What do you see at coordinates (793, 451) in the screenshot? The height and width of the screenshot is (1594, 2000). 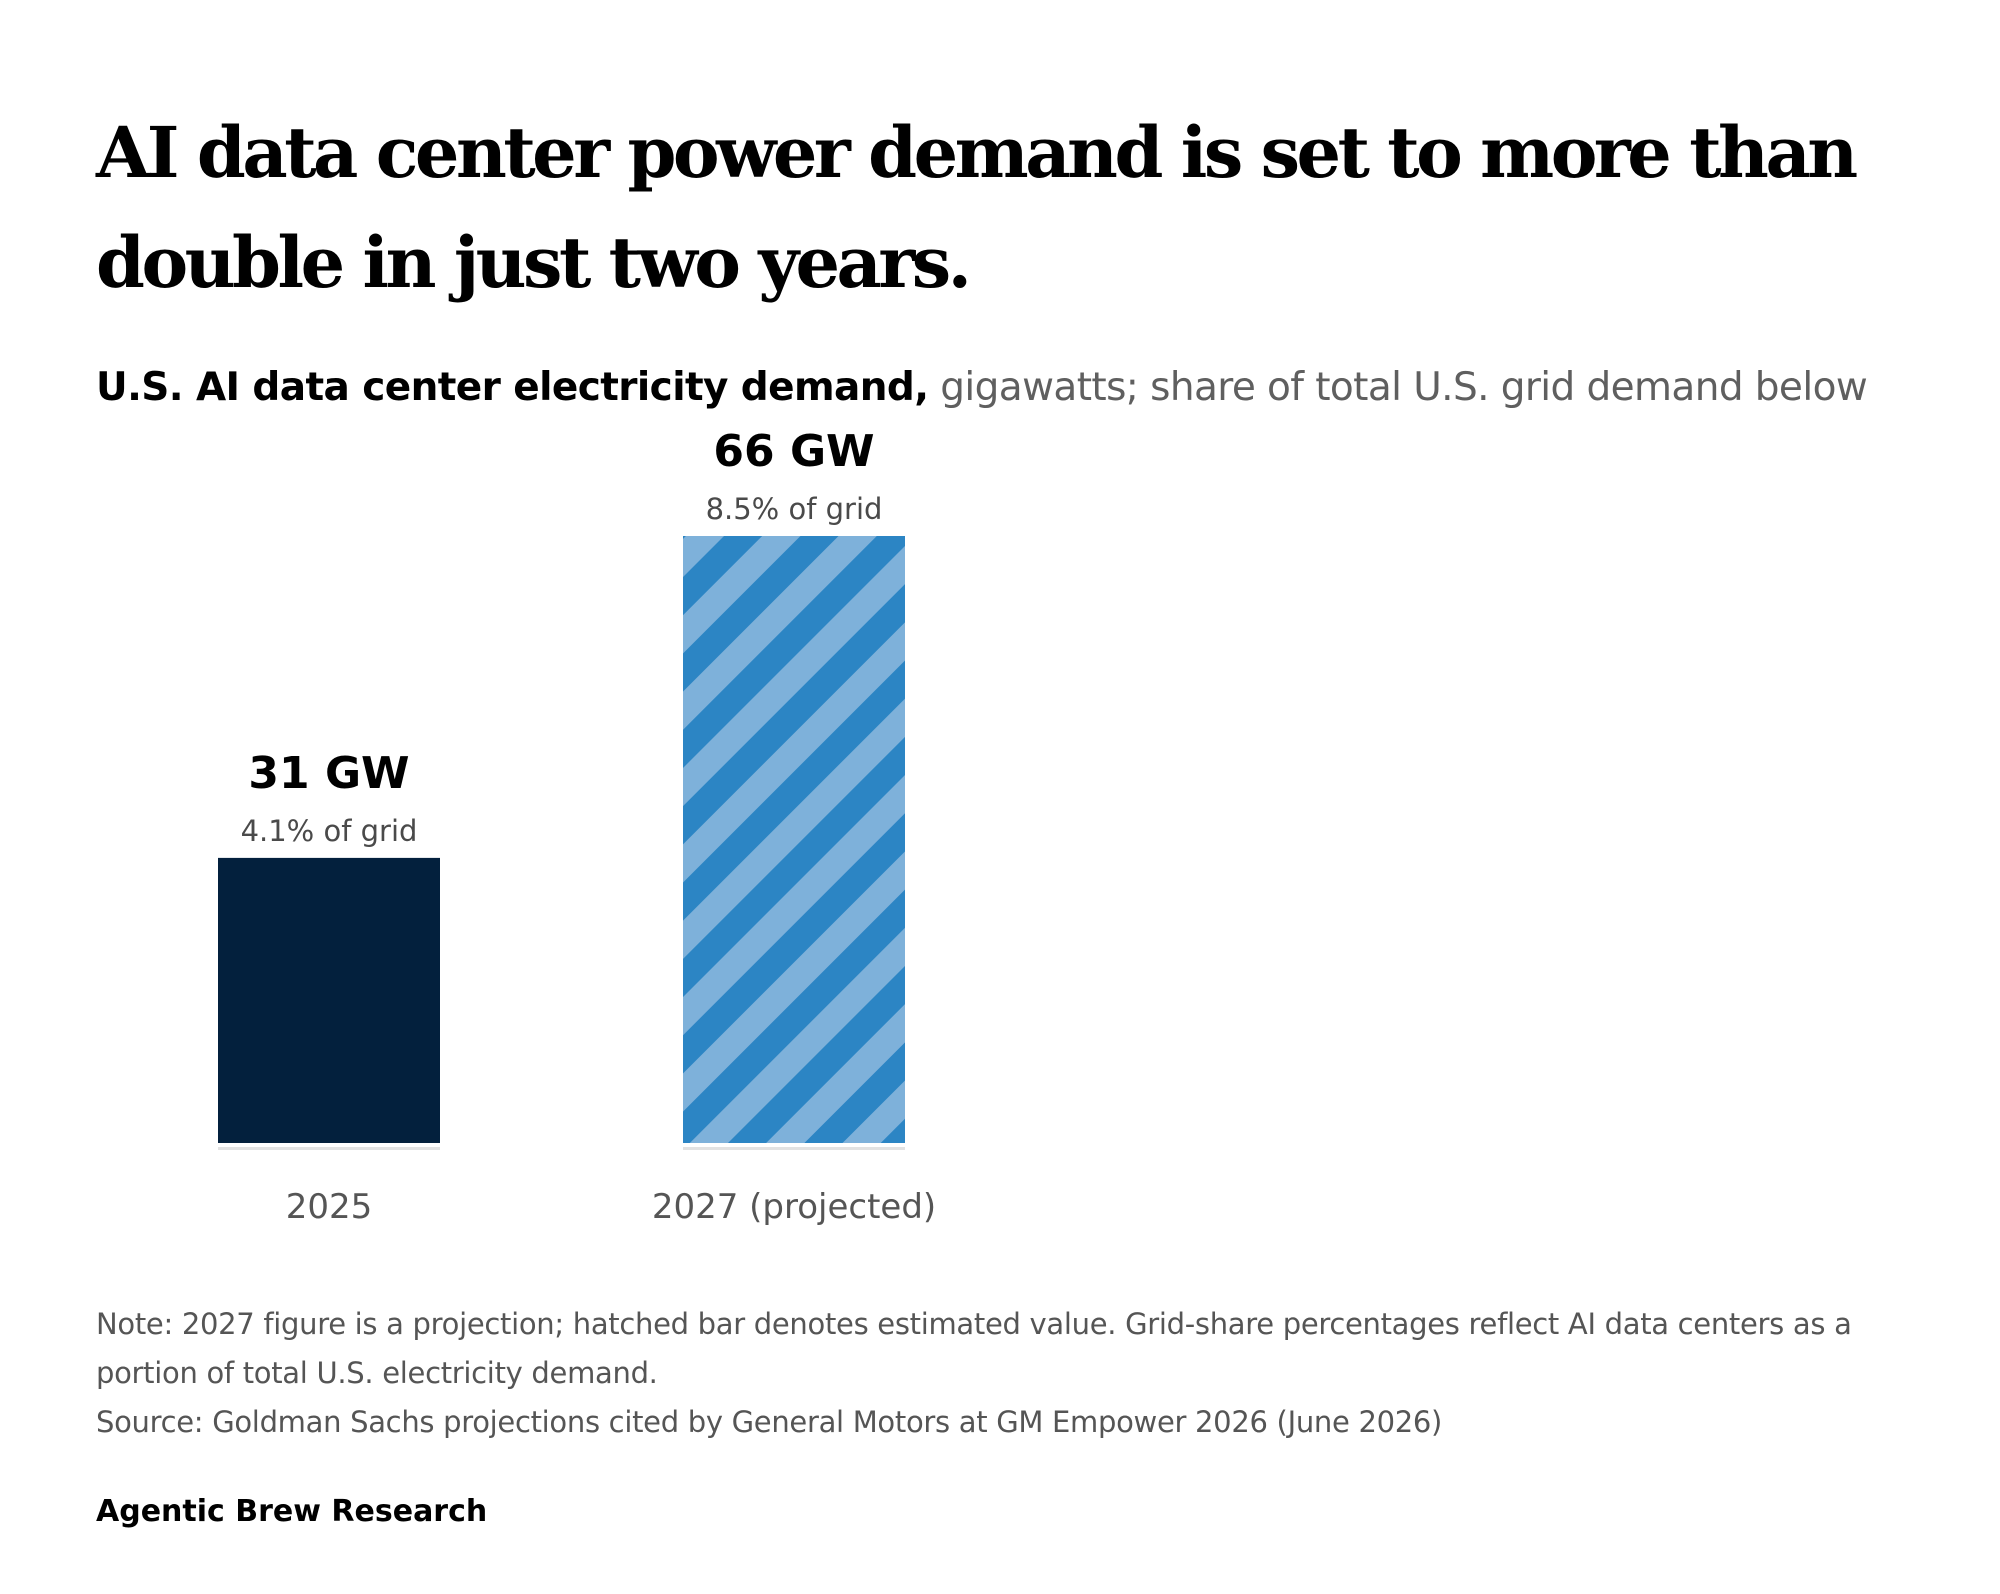 I see `bar-value-label: 66 GW` at bounding box center [793, 451].